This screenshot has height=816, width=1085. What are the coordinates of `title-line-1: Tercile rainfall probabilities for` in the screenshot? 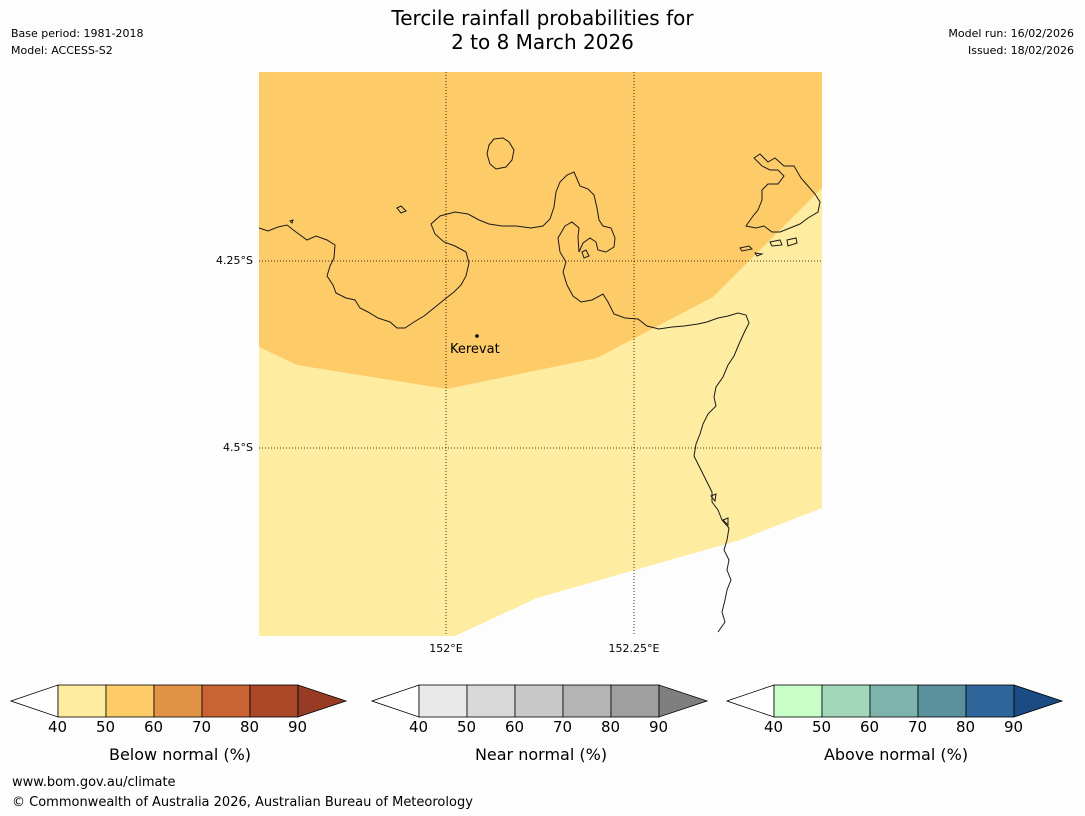 It's located at (542, 18).